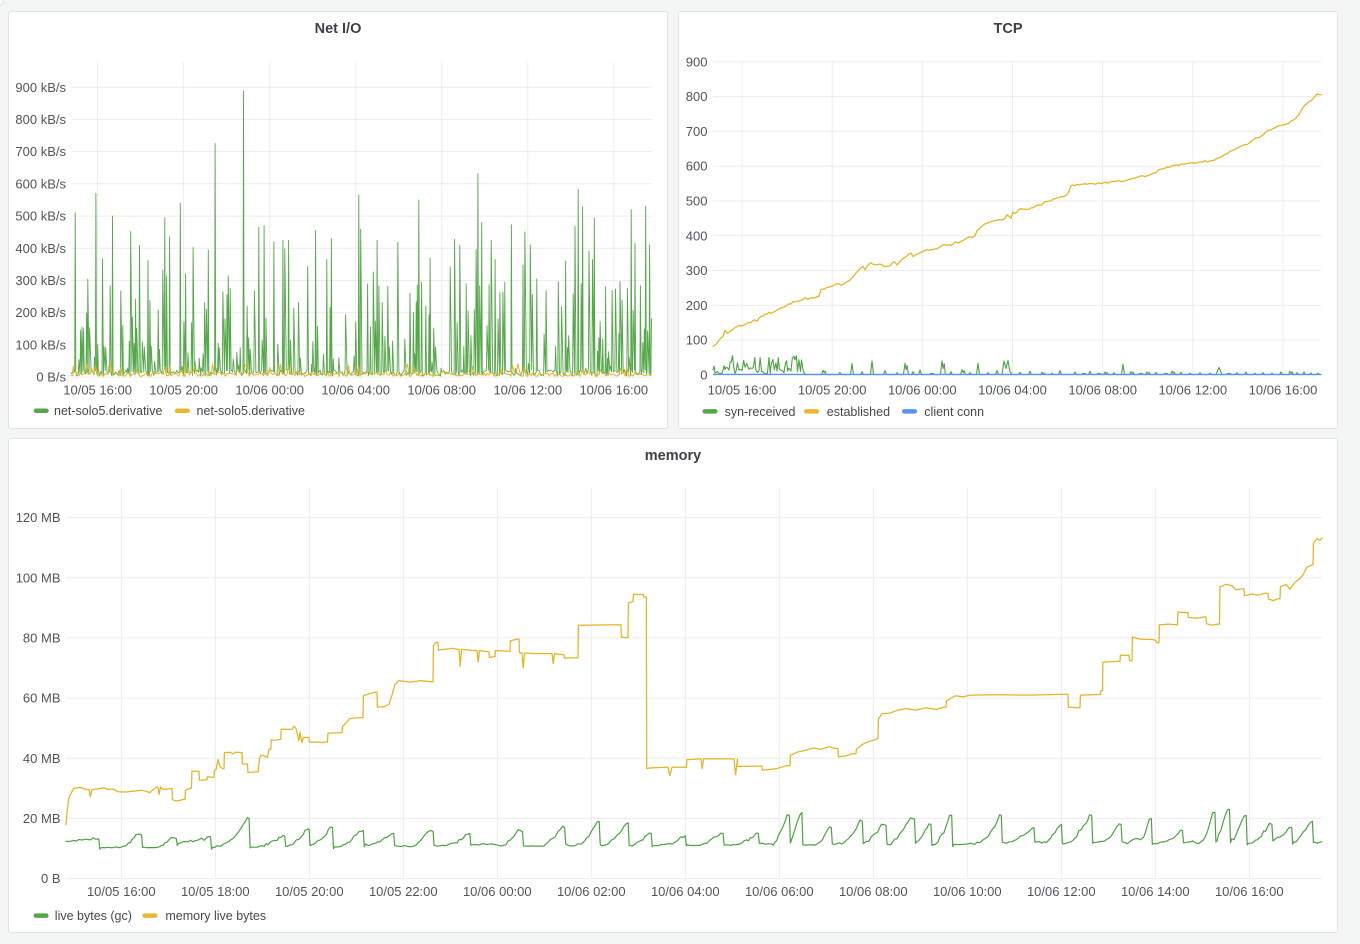  Describe the element at coordinates (703, 374) in the screenshot. I see `svg-text: 0` at that location.